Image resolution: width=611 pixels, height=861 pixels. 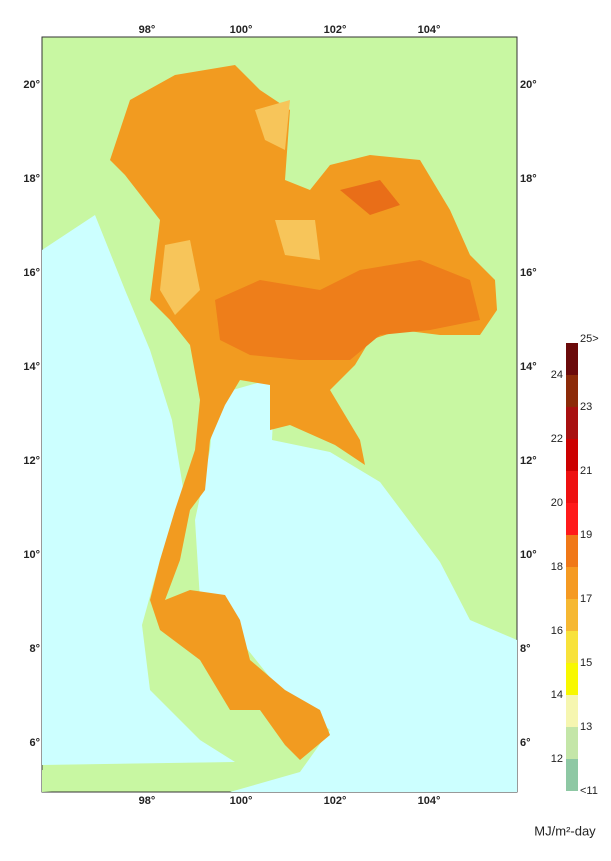 I want to click on colorbar-label: 23, so click(x=586, y=407).